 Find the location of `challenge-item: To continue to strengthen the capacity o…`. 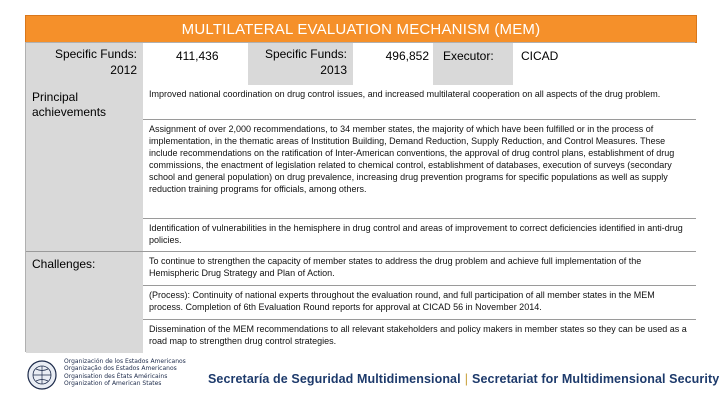

challenge-item: To continue to strengthen the capacity o… is located at coordinates (419, 268).